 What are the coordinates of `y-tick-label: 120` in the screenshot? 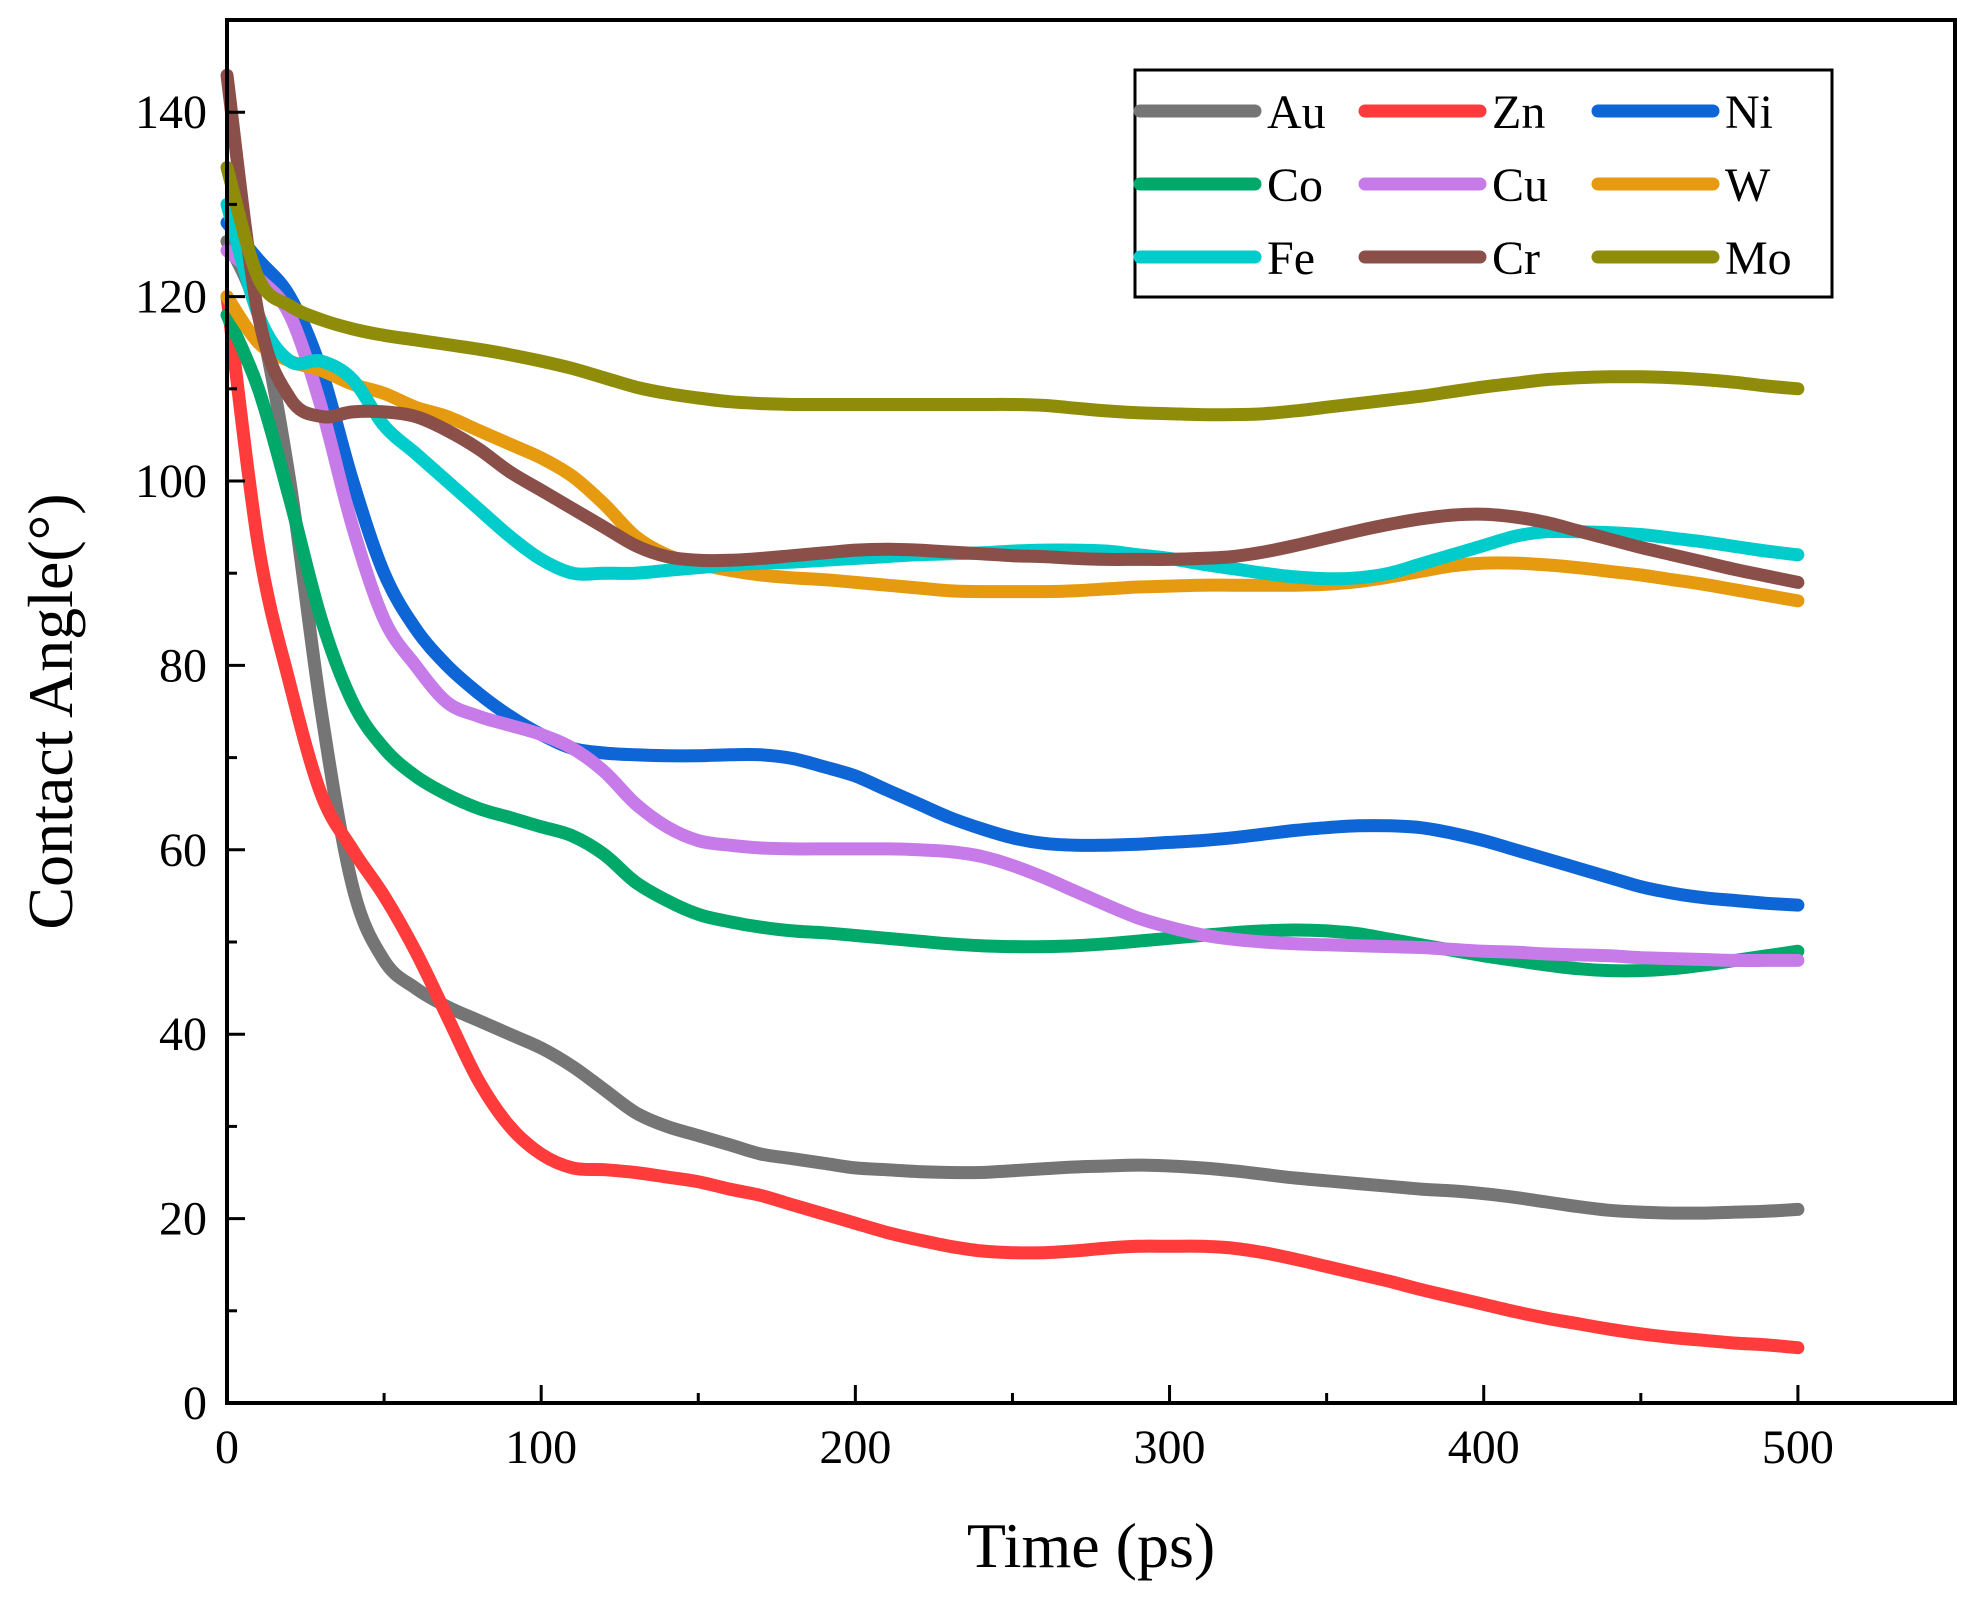 It's located at (171, 297).